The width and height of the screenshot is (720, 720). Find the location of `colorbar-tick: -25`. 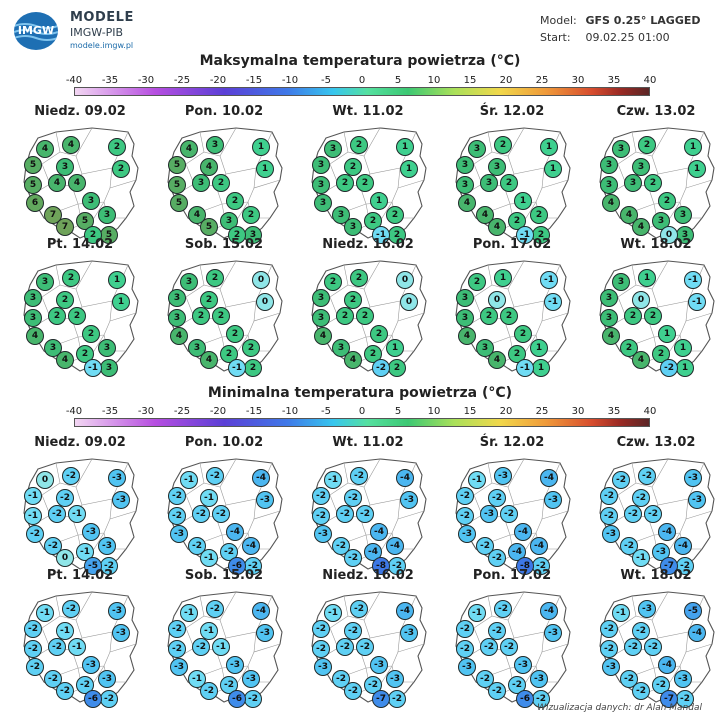

colorbar-tick: -25 is located at coordinates (182, 411).